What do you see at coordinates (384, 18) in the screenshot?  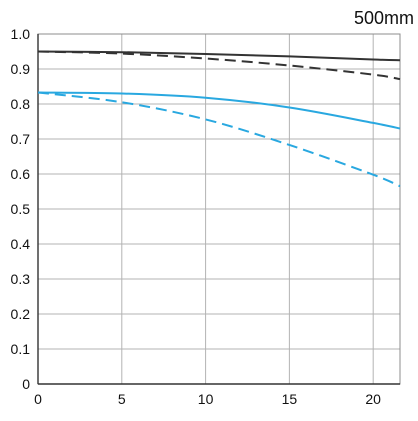 I see `chart-title: 500mm` at bounding box center [384, 18].